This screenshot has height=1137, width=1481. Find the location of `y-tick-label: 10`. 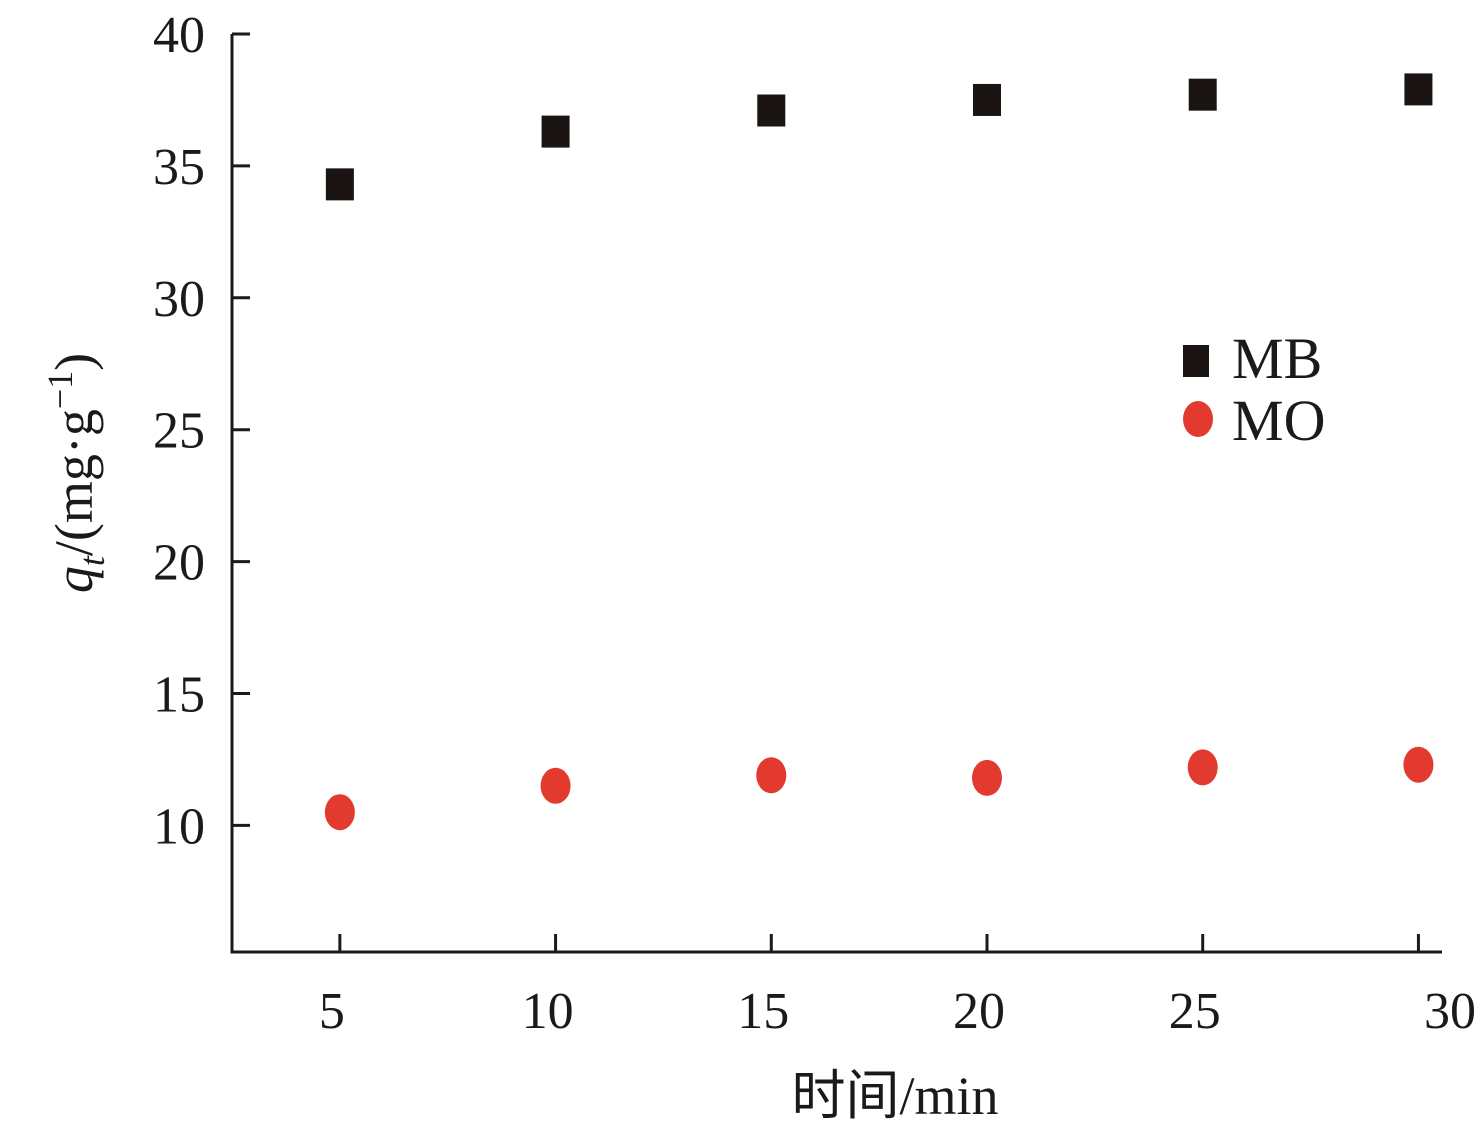

y-tick-label: 10 is located at coordinates (179, 826).